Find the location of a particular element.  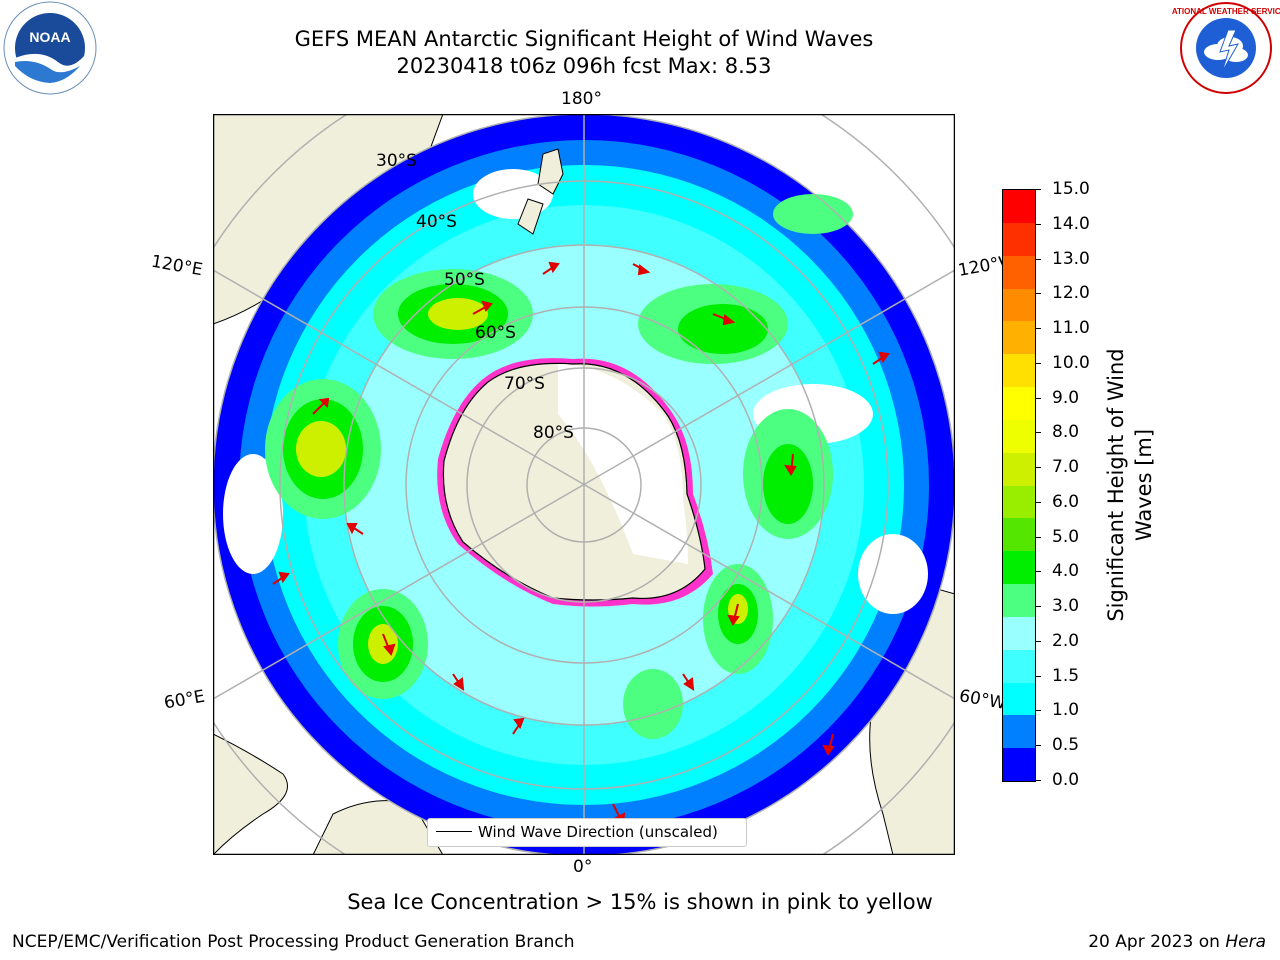

svg-text: NOAA is located at coordinates (49, 37).